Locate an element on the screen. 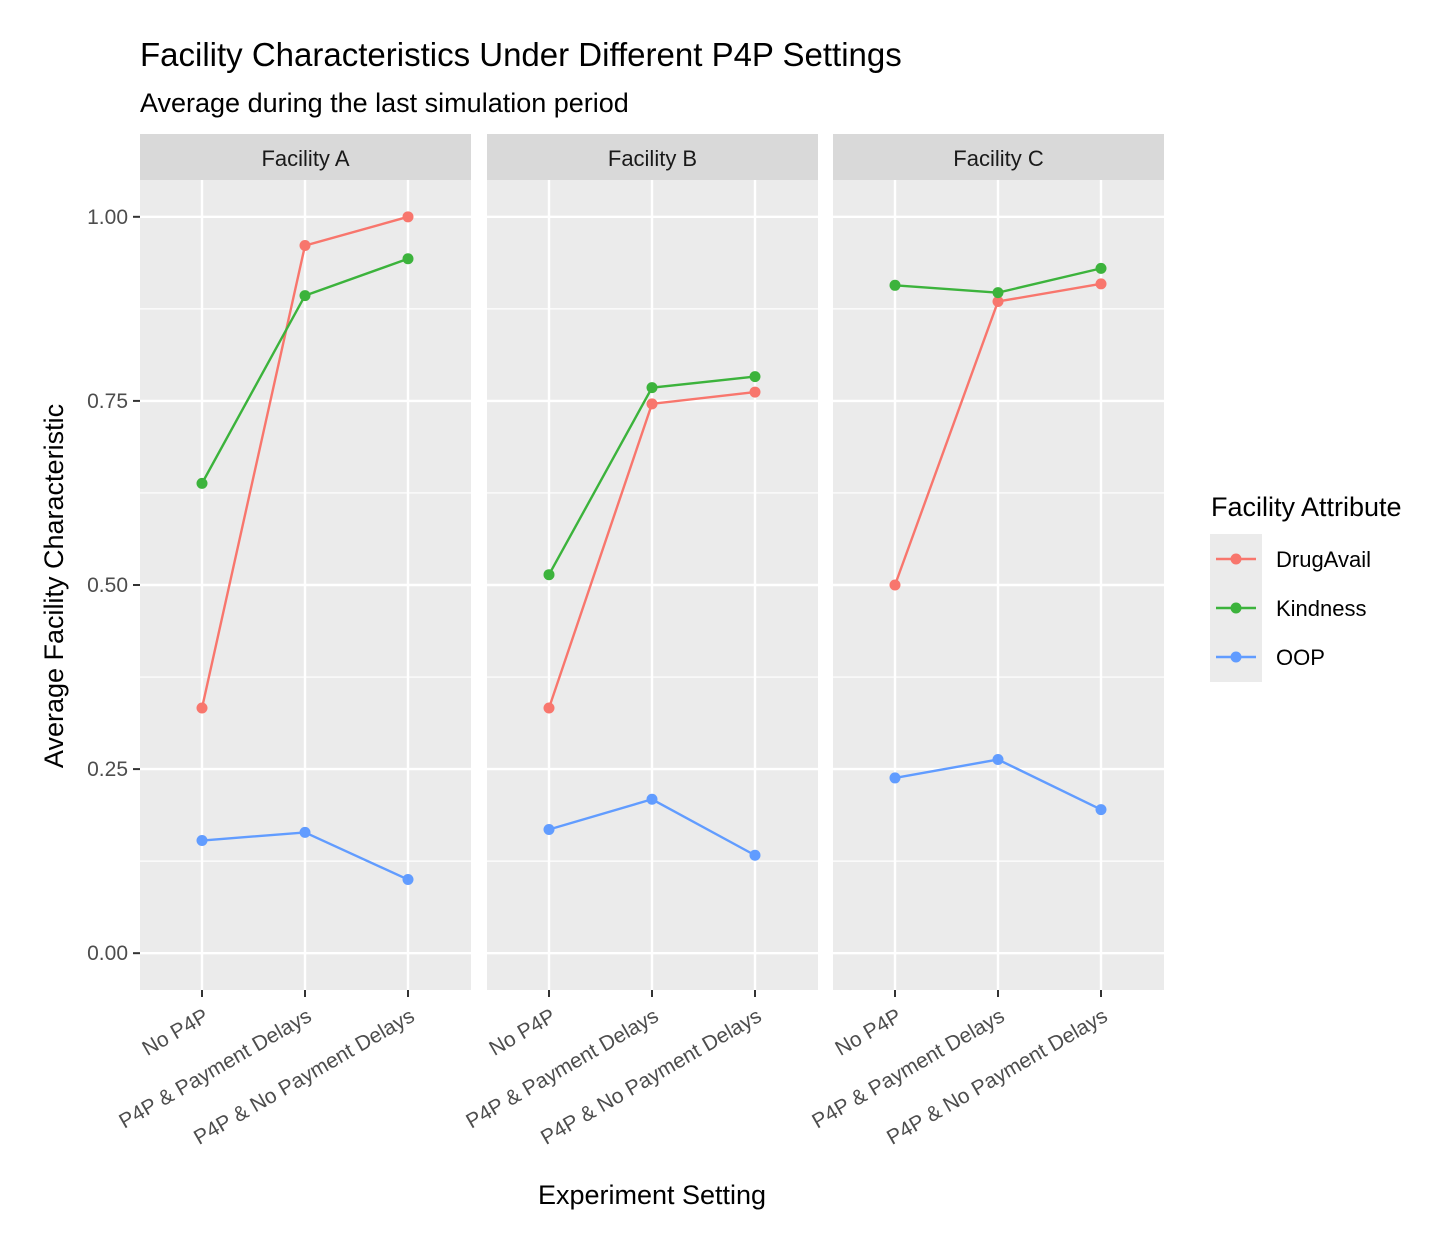 The height and width of the screenshot is (1238, 1442). legend-key-point-kindness is located at coordinates (1236, 608).